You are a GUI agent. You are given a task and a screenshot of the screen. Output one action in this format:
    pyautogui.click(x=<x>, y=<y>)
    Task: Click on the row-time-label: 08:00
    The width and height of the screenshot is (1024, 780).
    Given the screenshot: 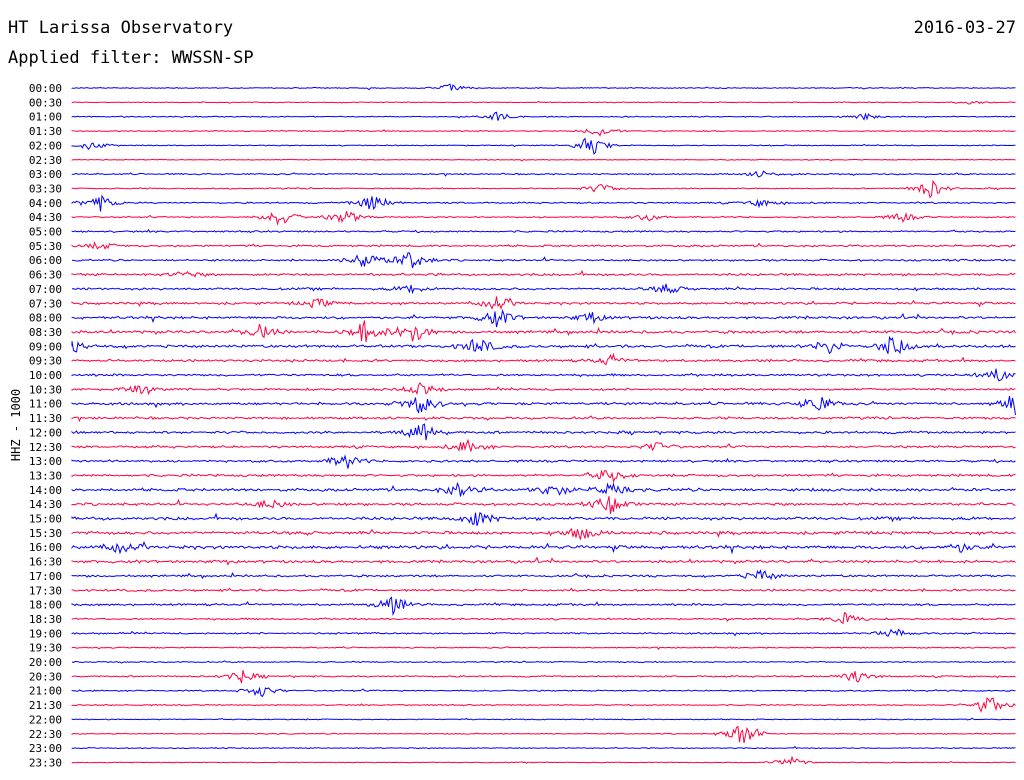 What is the action you would take?
    pyautogui.click(x=45, y=318)
    